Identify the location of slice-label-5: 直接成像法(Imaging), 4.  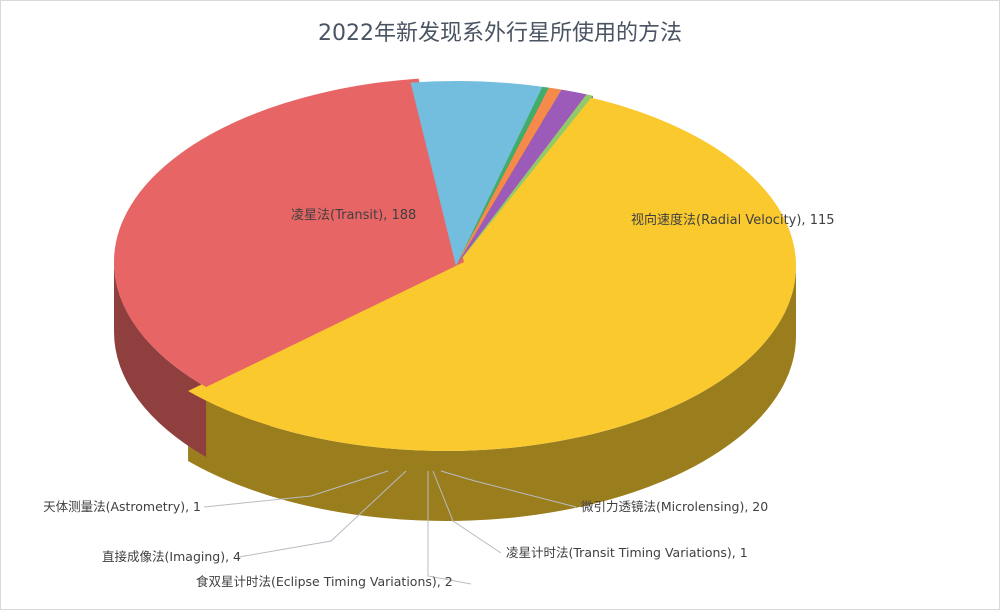
(171, 556).